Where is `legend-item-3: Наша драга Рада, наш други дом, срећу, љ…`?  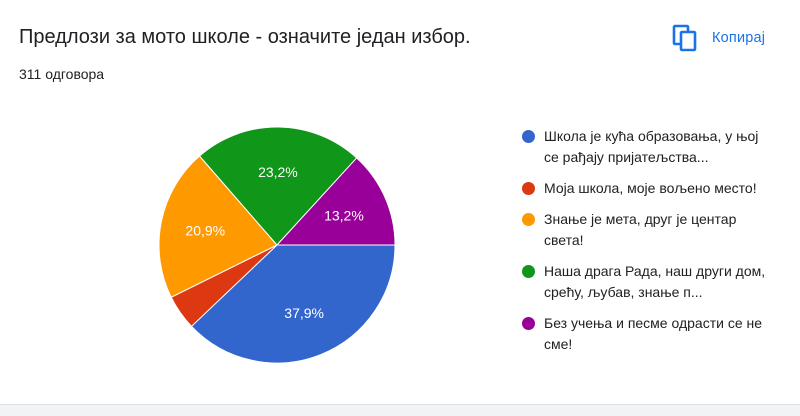 legend-item-3: Наша драга Рада, наш други дом, срећу, љ… is located at coordinates (652, 282).